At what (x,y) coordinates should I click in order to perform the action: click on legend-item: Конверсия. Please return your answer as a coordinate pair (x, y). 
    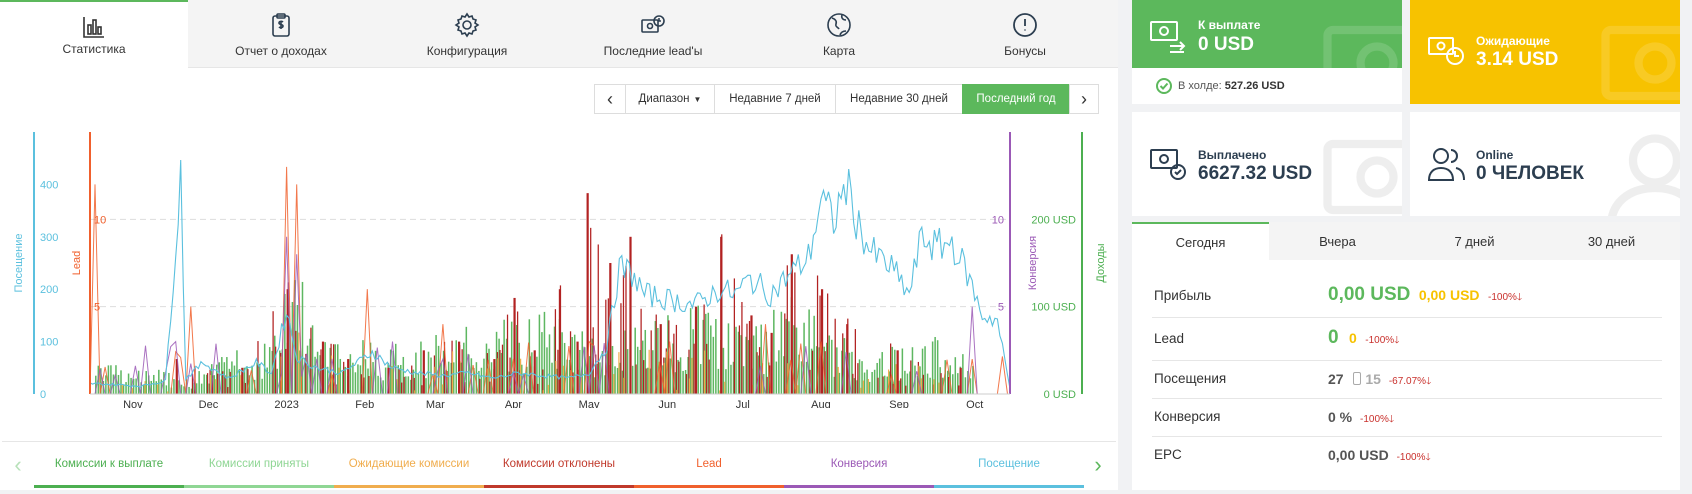
    Looking at the image, I should click on (859, 465).